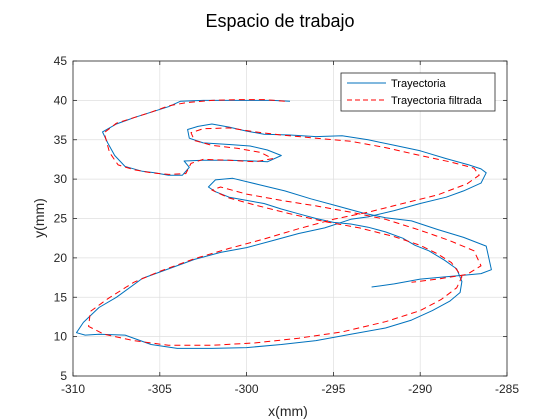 The image size is (560, 420). What do you see at coordinates (290, 389) in the screenshot?
I see `x-tick-labels: -310 -305 -300 -295 -290 -285` at bounding box center [290, 389].